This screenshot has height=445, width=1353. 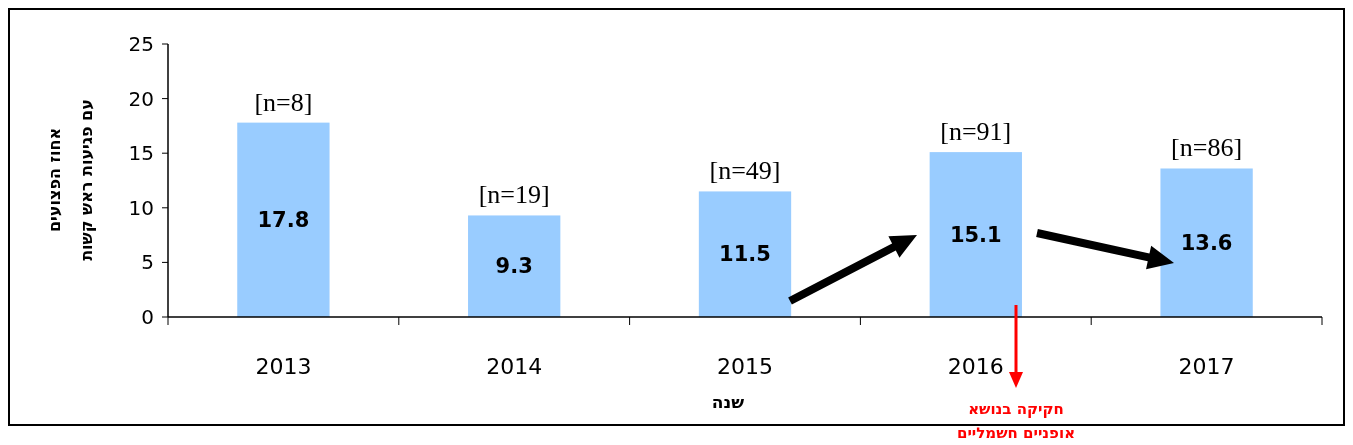 What do you see at coordinates (147, 262) in the screenshot?
I see `y-tick-label: 5` at bounding box center [147, 262].